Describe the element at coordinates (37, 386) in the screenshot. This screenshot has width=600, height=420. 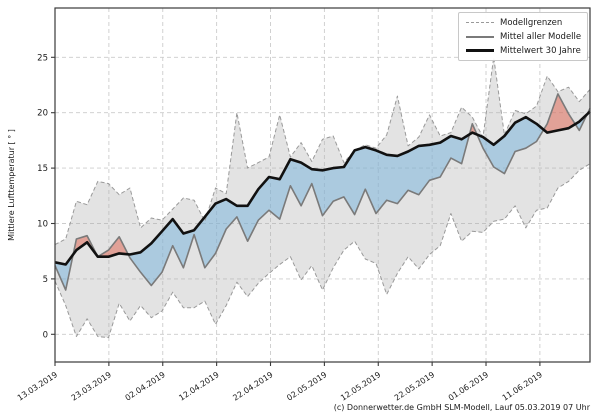
I see `svg-text: 13.03.2019` at that location.